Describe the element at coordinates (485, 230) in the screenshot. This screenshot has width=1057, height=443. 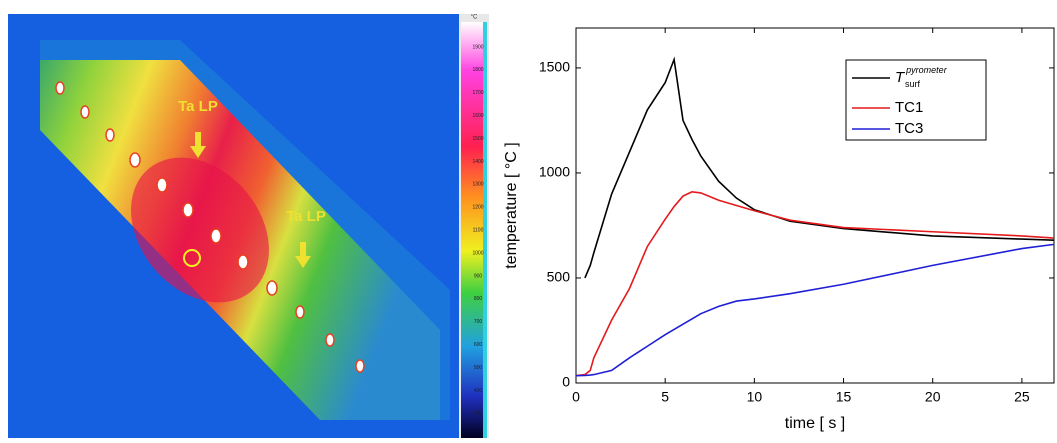
I see `colorbar-edge` at that location.